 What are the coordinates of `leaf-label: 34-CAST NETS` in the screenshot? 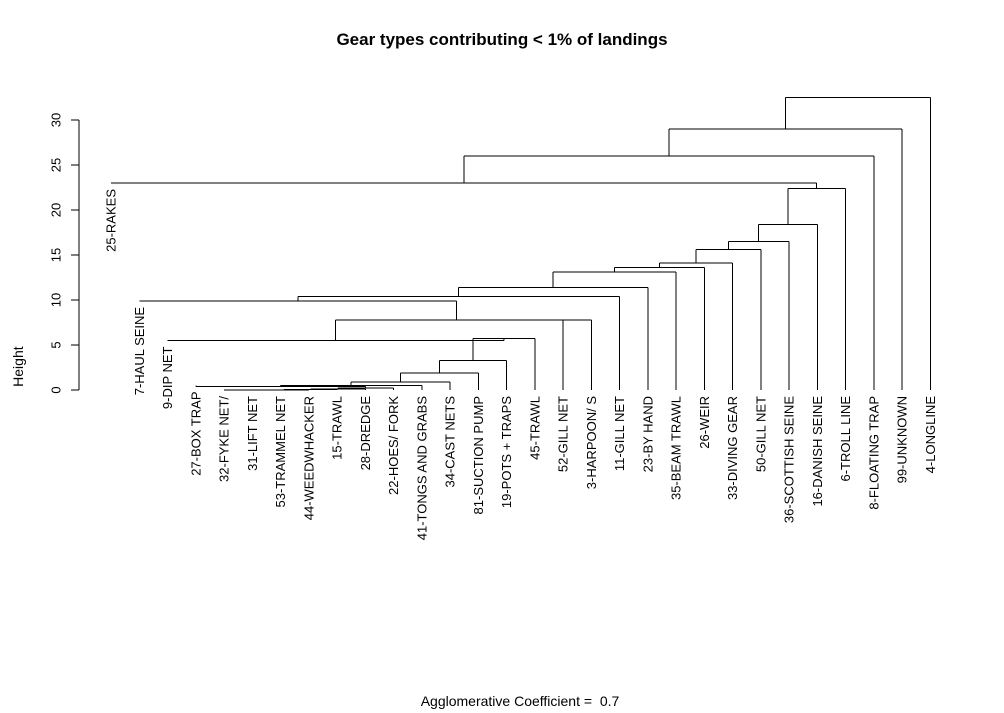 It's located at (450, 442).